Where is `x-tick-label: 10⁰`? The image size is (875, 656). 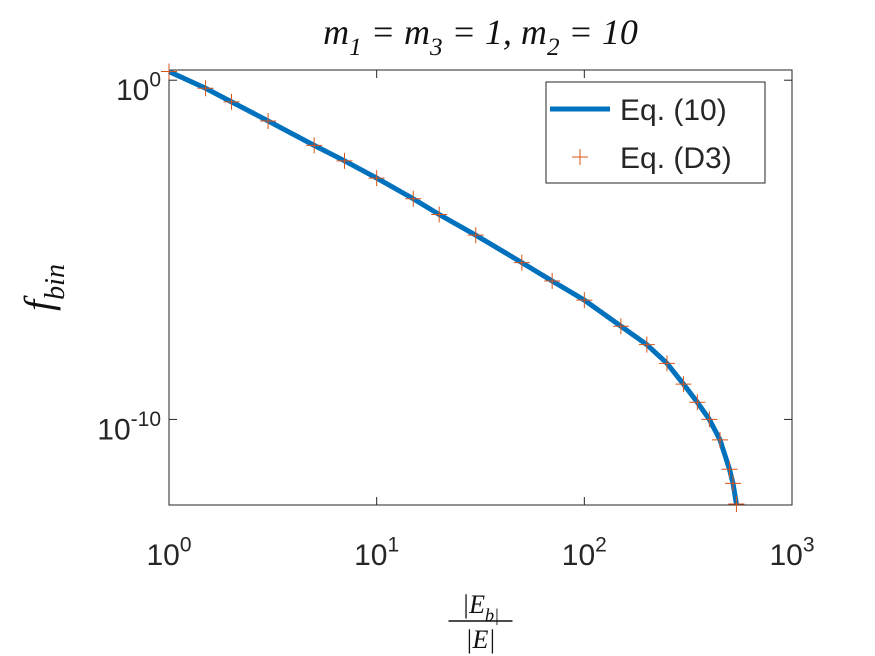
x-tick-label: 10⁰ is located at coordinates (168, 553).